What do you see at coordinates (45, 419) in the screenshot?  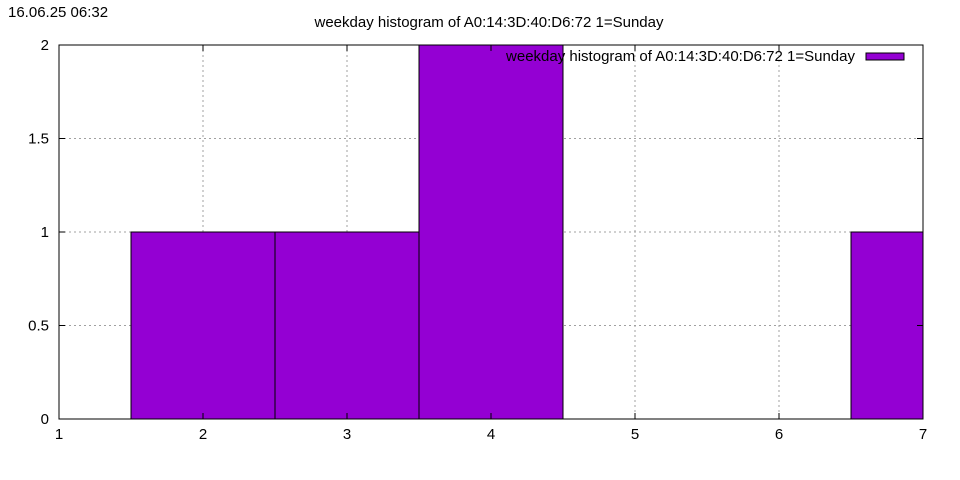 I see `y-tick-label: 0` at bounding box center [45, 419].